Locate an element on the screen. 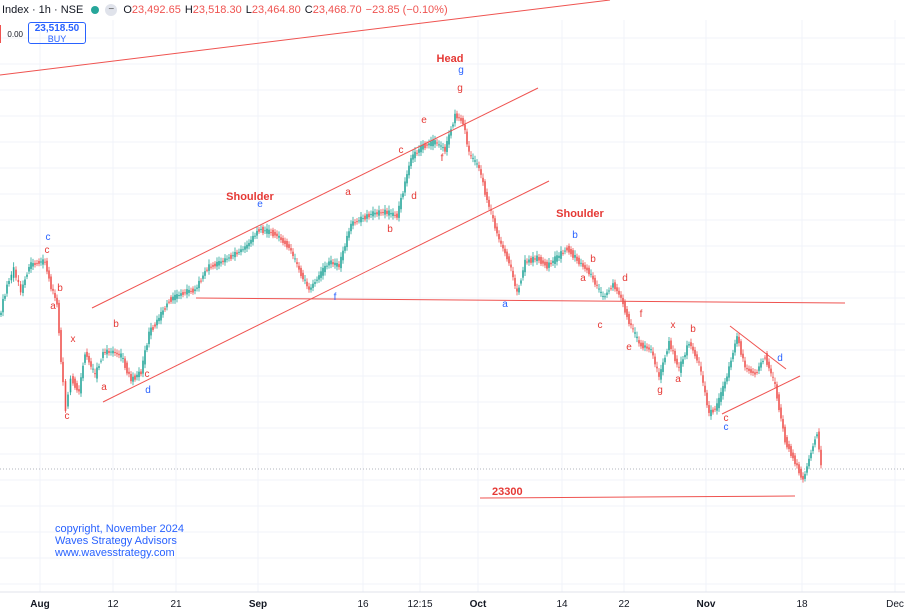  collapse-icon: − is located at coordinates (111, 10).